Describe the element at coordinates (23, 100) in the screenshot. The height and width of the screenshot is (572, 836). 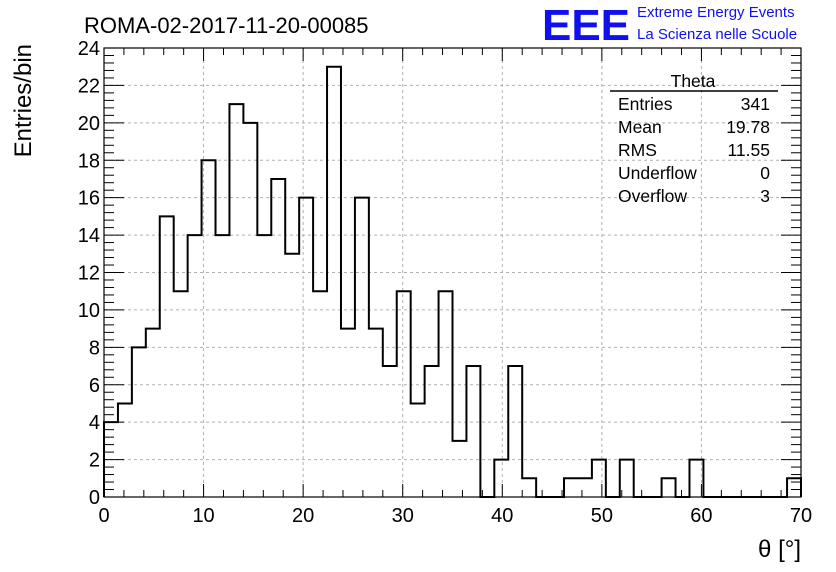
I see `y-axis-title: Entries/bin` at that location.